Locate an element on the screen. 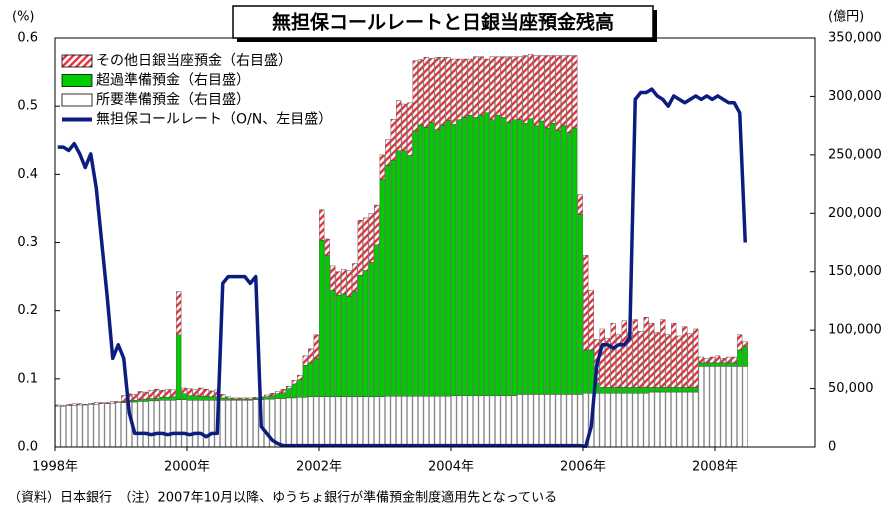 The width and height of the screenshot is (895, 512). x-tick-label: 2004年 is located at coordinates (451, 467).